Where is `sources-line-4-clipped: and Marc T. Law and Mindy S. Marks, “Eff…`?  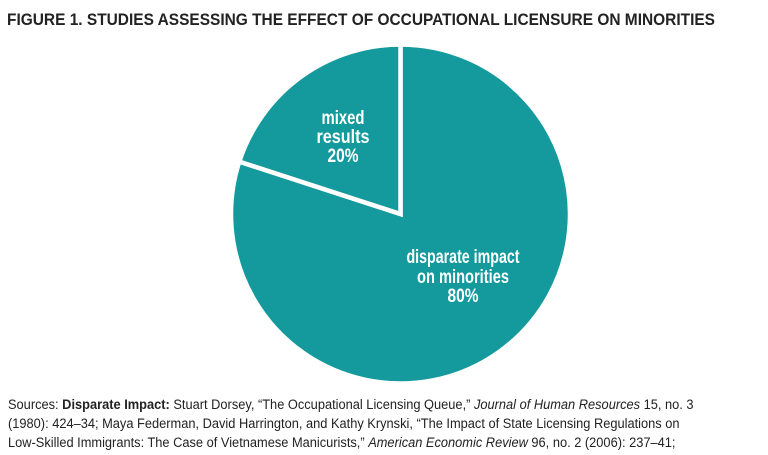 sources-line-4-clipped: and Marc T. Law and Mindy S. Marks, “Eff… is located at coordinates (388, 454).